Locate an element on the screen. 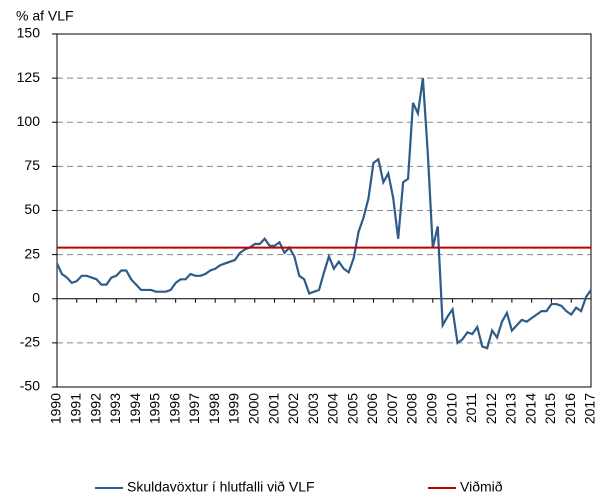 This screenshot has height=502, width=598. y-tick-label: 25 is located at coordinates (32, 253).